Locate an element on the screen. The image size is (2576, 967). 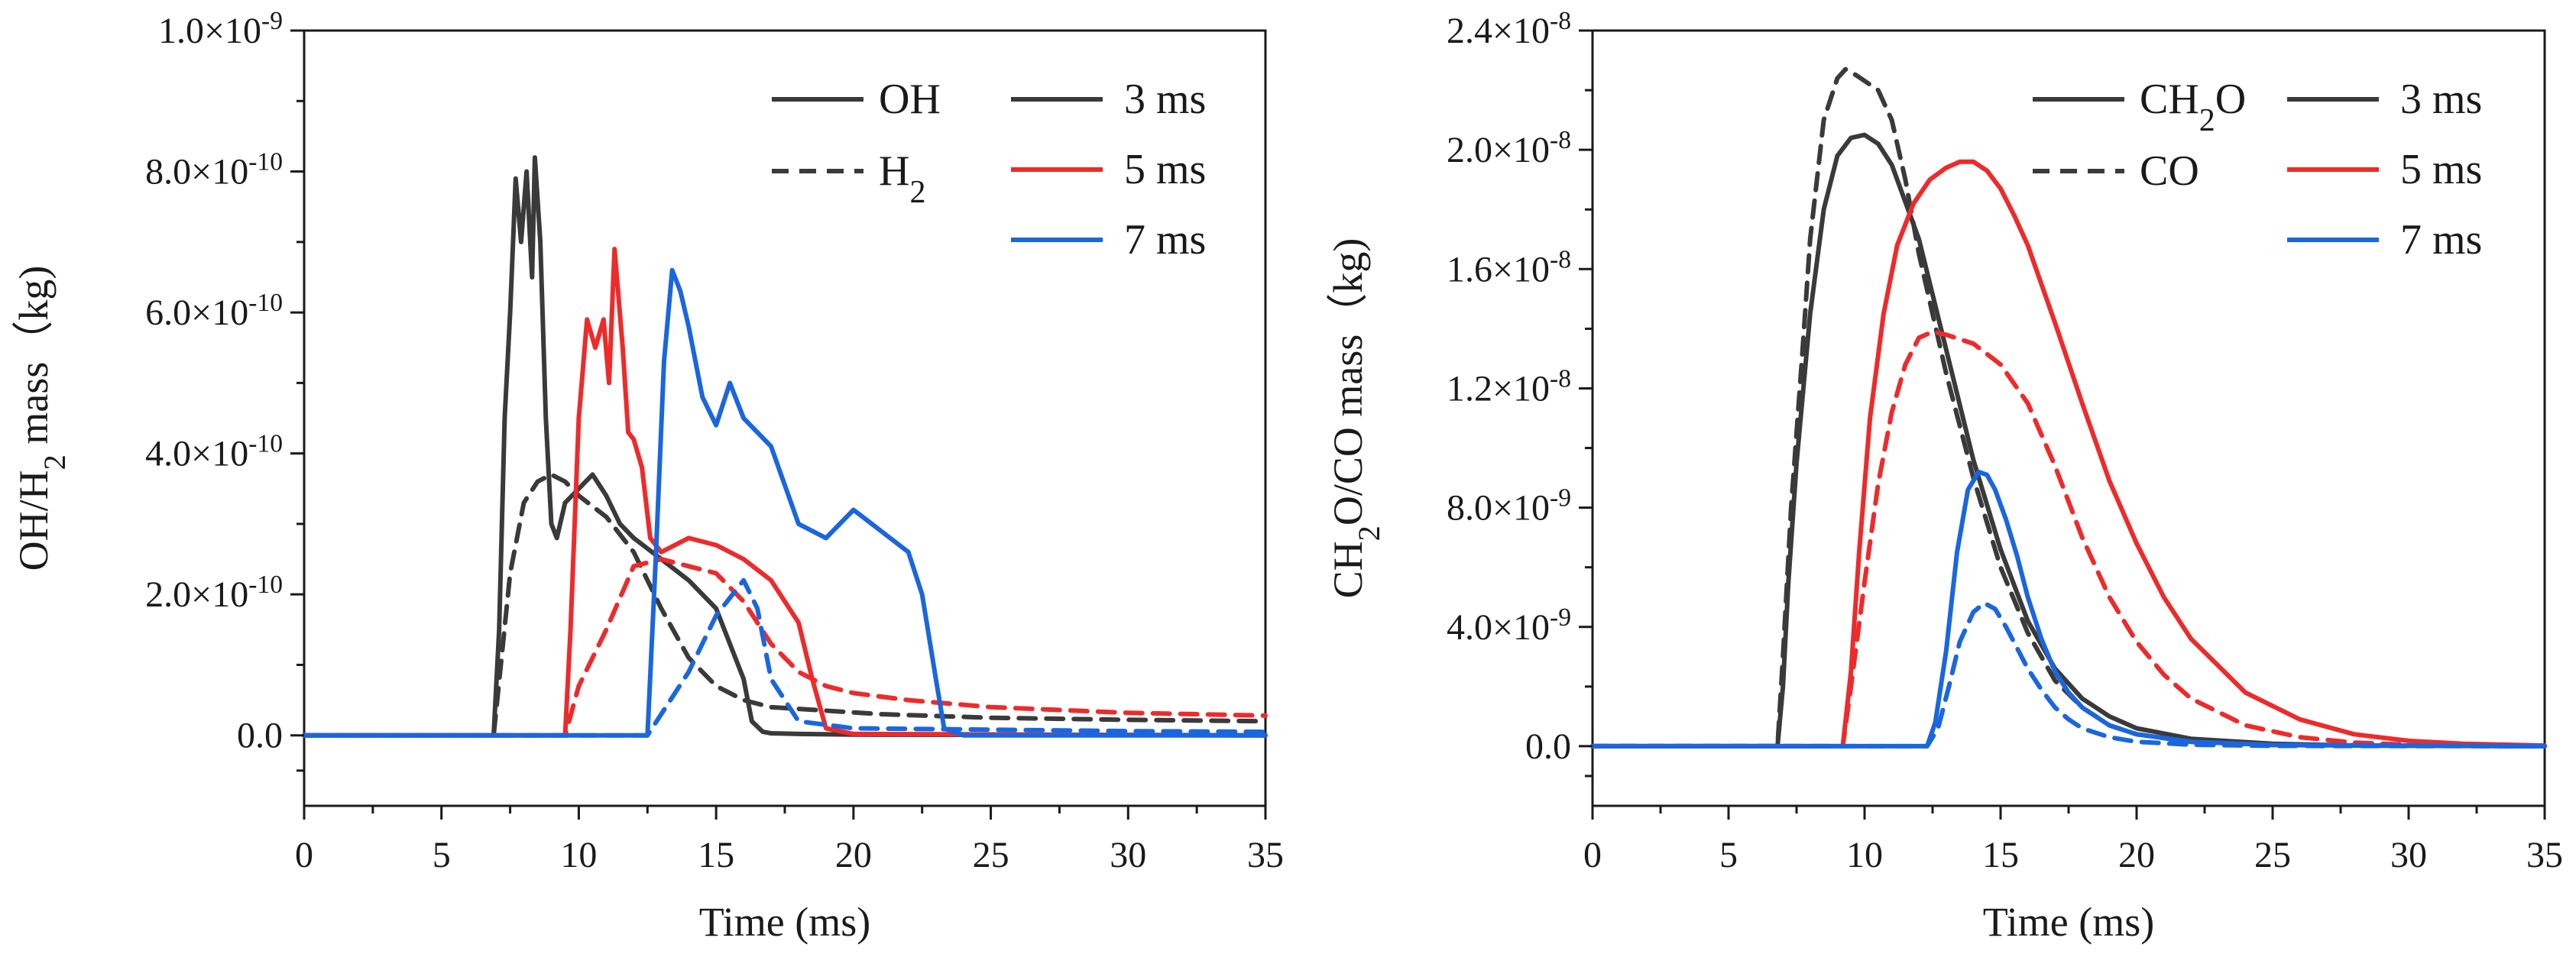
legend: CH2O CO 3 ms 5 ms 7 ms is located at coordinates (2257, 170).